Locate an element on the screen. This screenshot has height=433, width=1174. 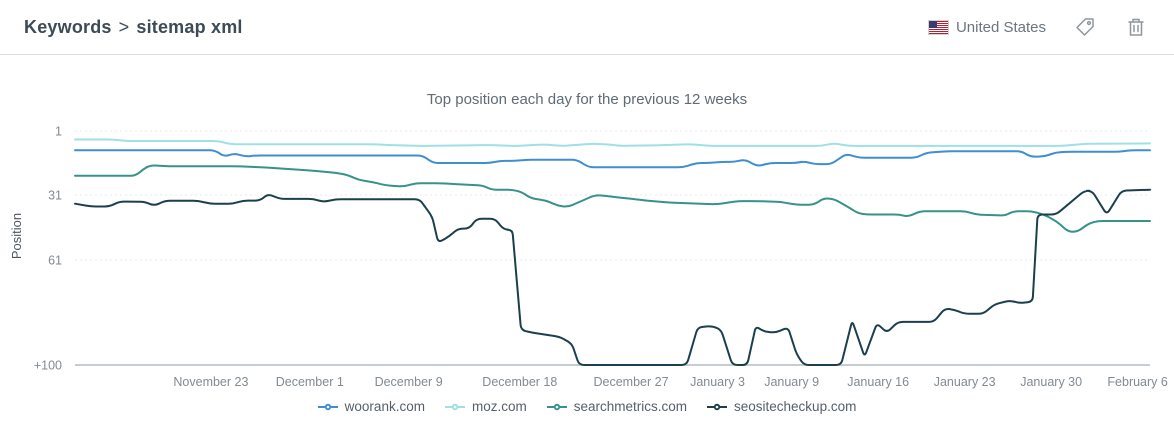
x-tick-label: December 18 is located at coordinates (519, 382).